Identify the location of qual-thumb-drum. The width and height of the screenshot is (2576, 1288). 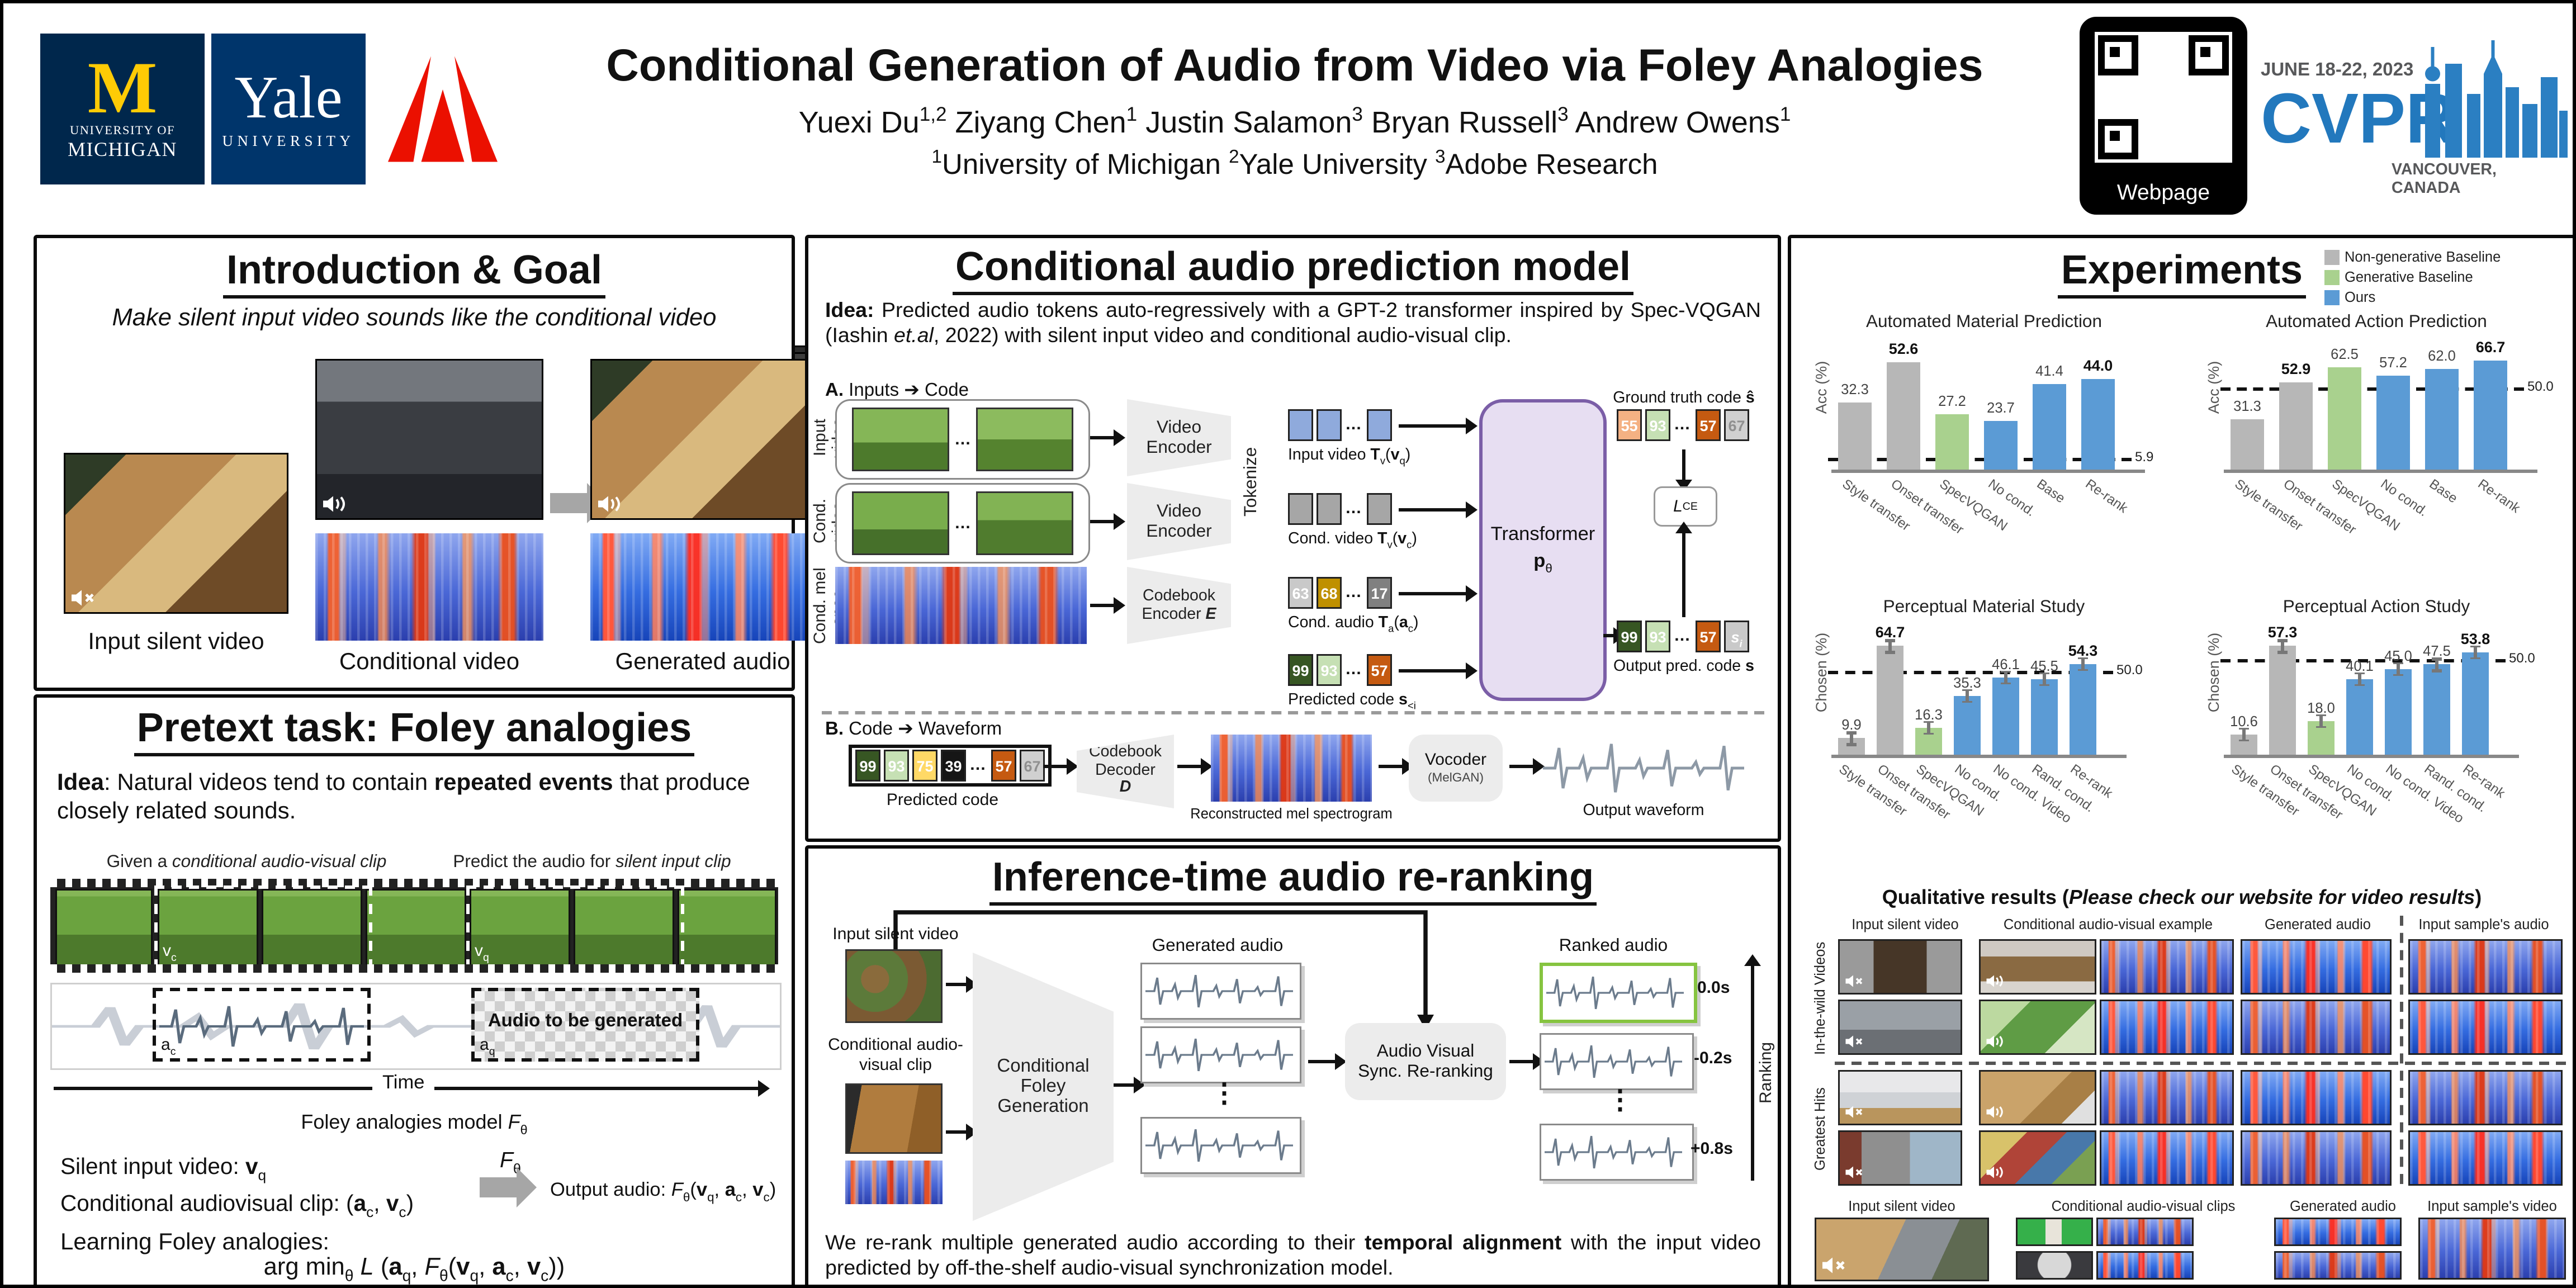
(2054, 1266).